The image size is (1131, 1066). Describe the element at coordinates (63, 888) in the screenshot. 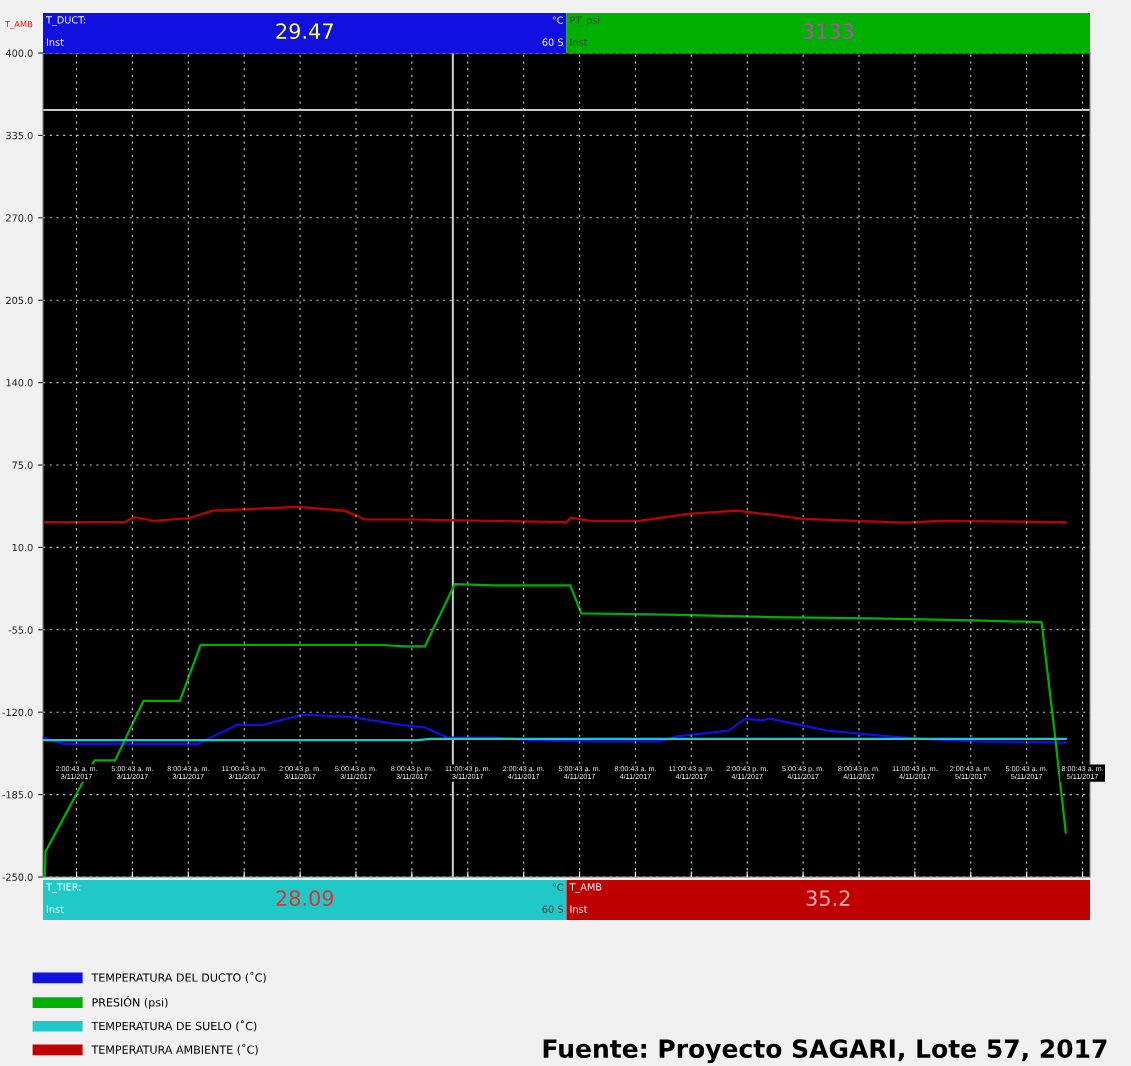

I see `text: T_TIER:` at that location.